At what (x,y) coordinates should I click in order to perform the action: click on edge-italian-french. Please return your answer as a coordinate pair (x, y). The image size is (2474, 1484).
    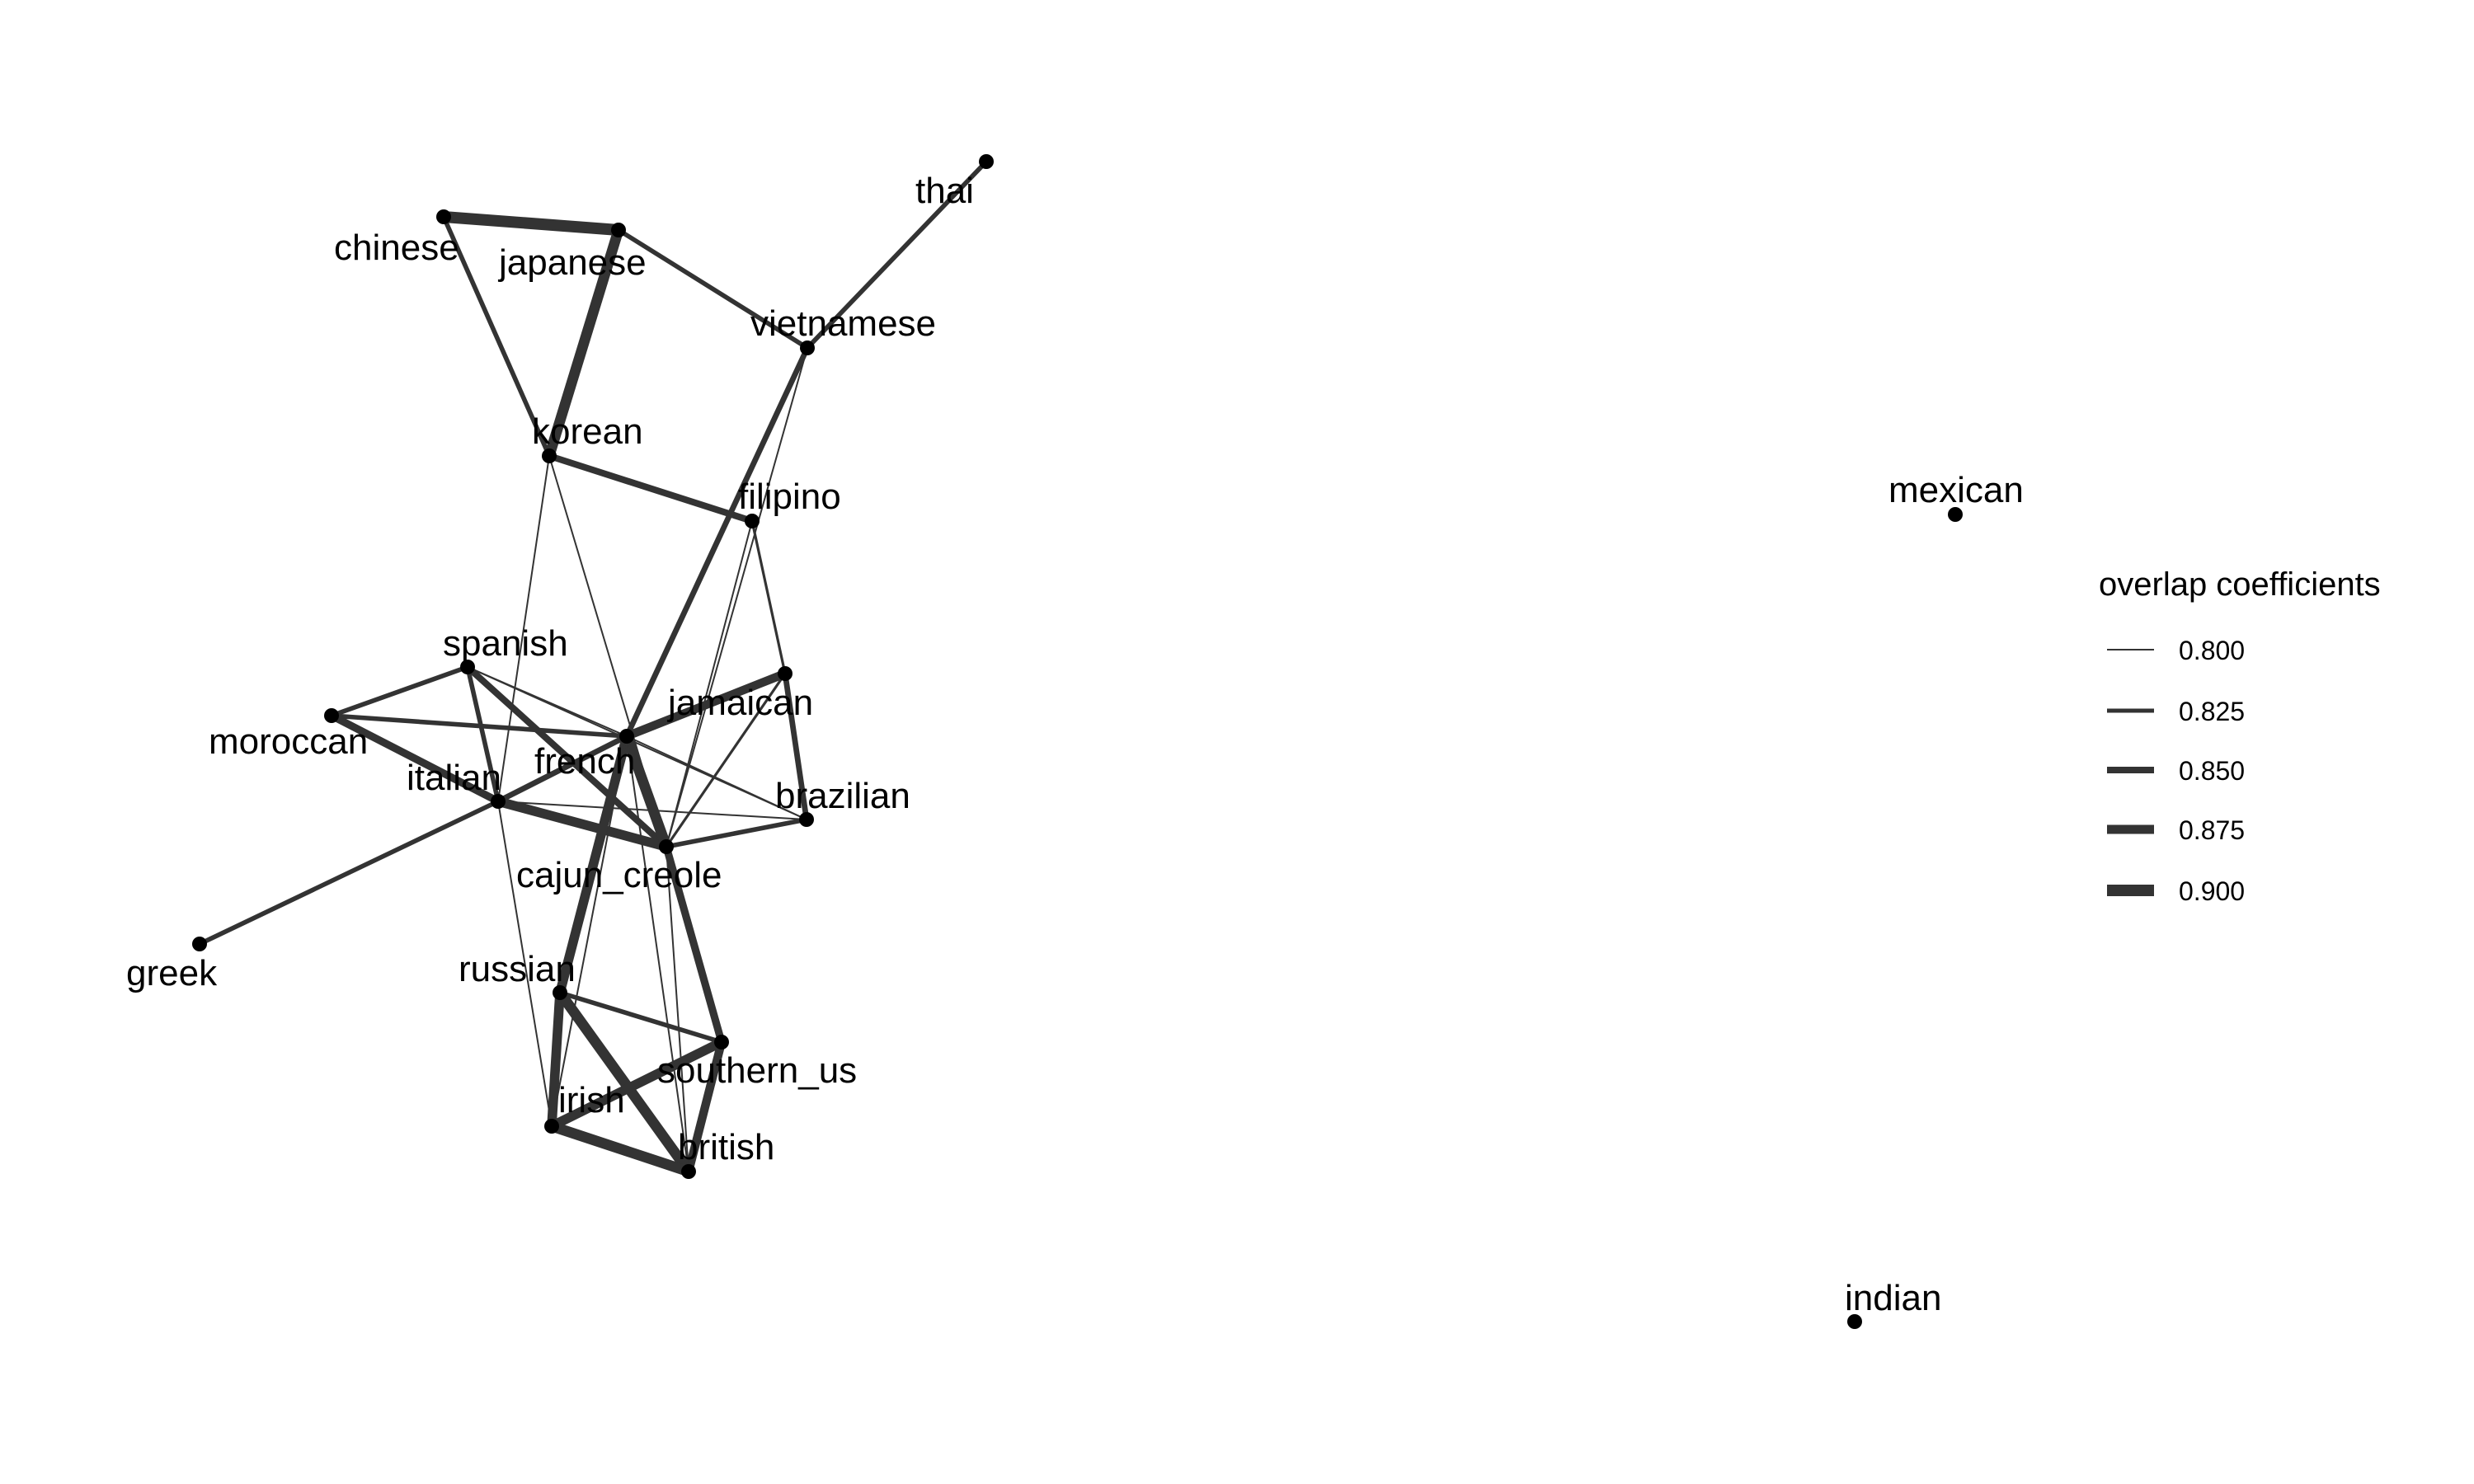
    Looking at the image, I should click on (562, 769).